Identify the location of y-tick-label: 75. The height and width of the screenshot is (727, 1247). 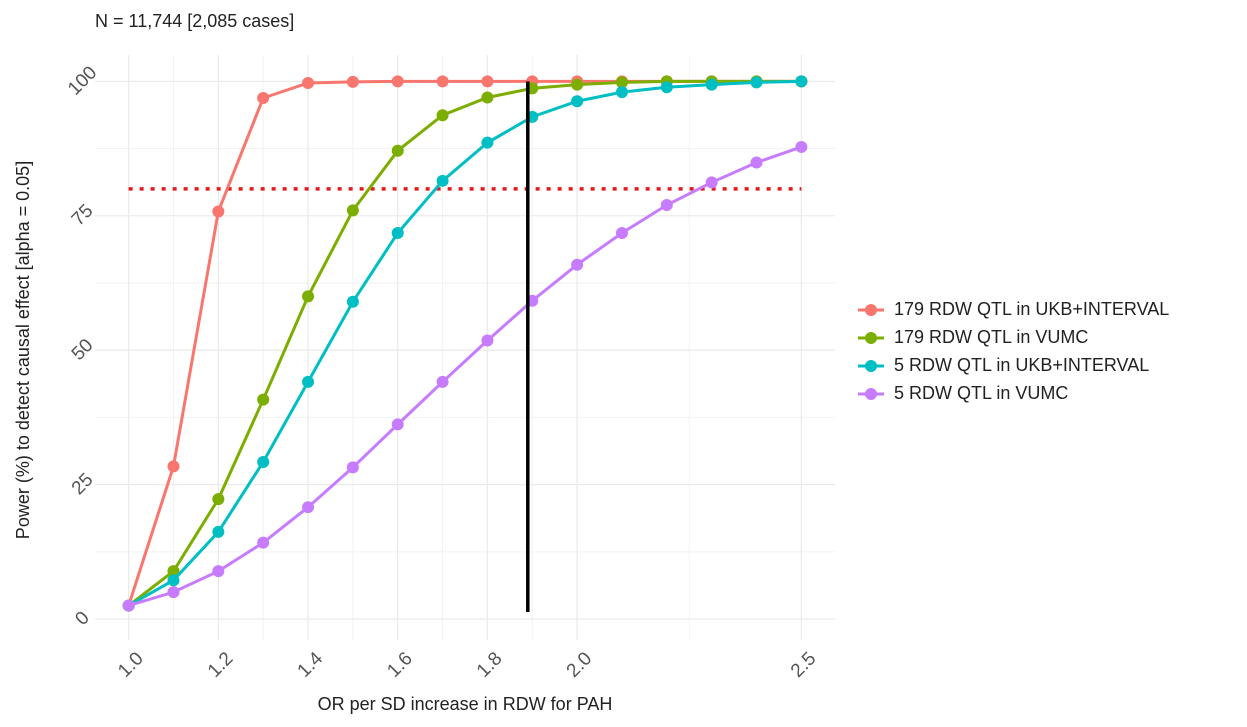
(83, 216).